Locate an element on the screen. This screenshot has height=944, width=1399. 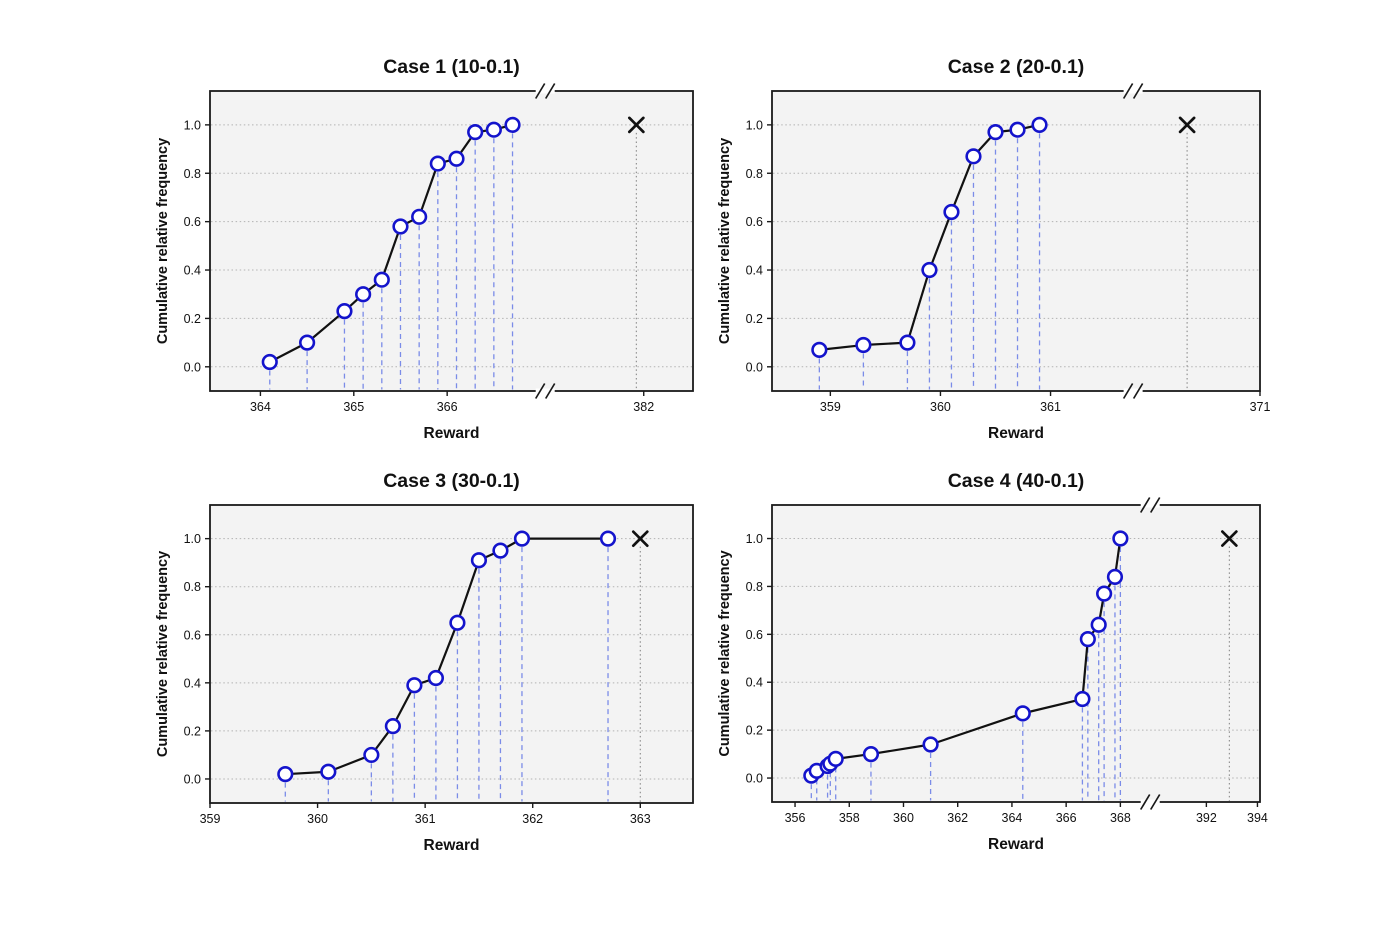
chart-title: Case 2 (20-0.1) is located at coordinates (1016, 67).